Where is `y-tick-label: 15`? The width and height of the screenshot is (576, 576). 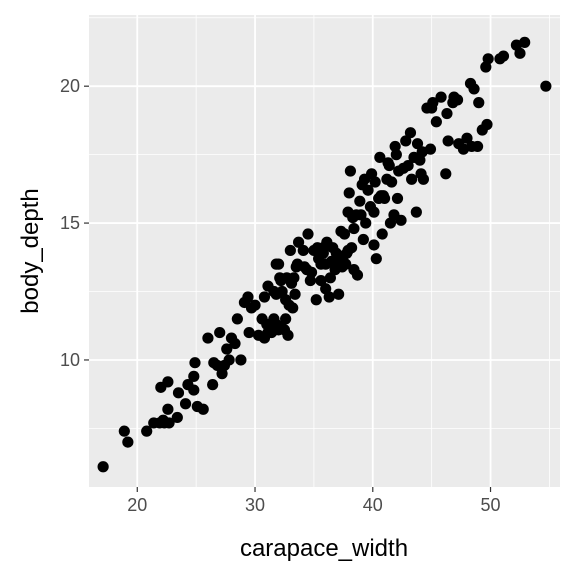 y-tick-label: 15 is located at coordinates (70, 223).